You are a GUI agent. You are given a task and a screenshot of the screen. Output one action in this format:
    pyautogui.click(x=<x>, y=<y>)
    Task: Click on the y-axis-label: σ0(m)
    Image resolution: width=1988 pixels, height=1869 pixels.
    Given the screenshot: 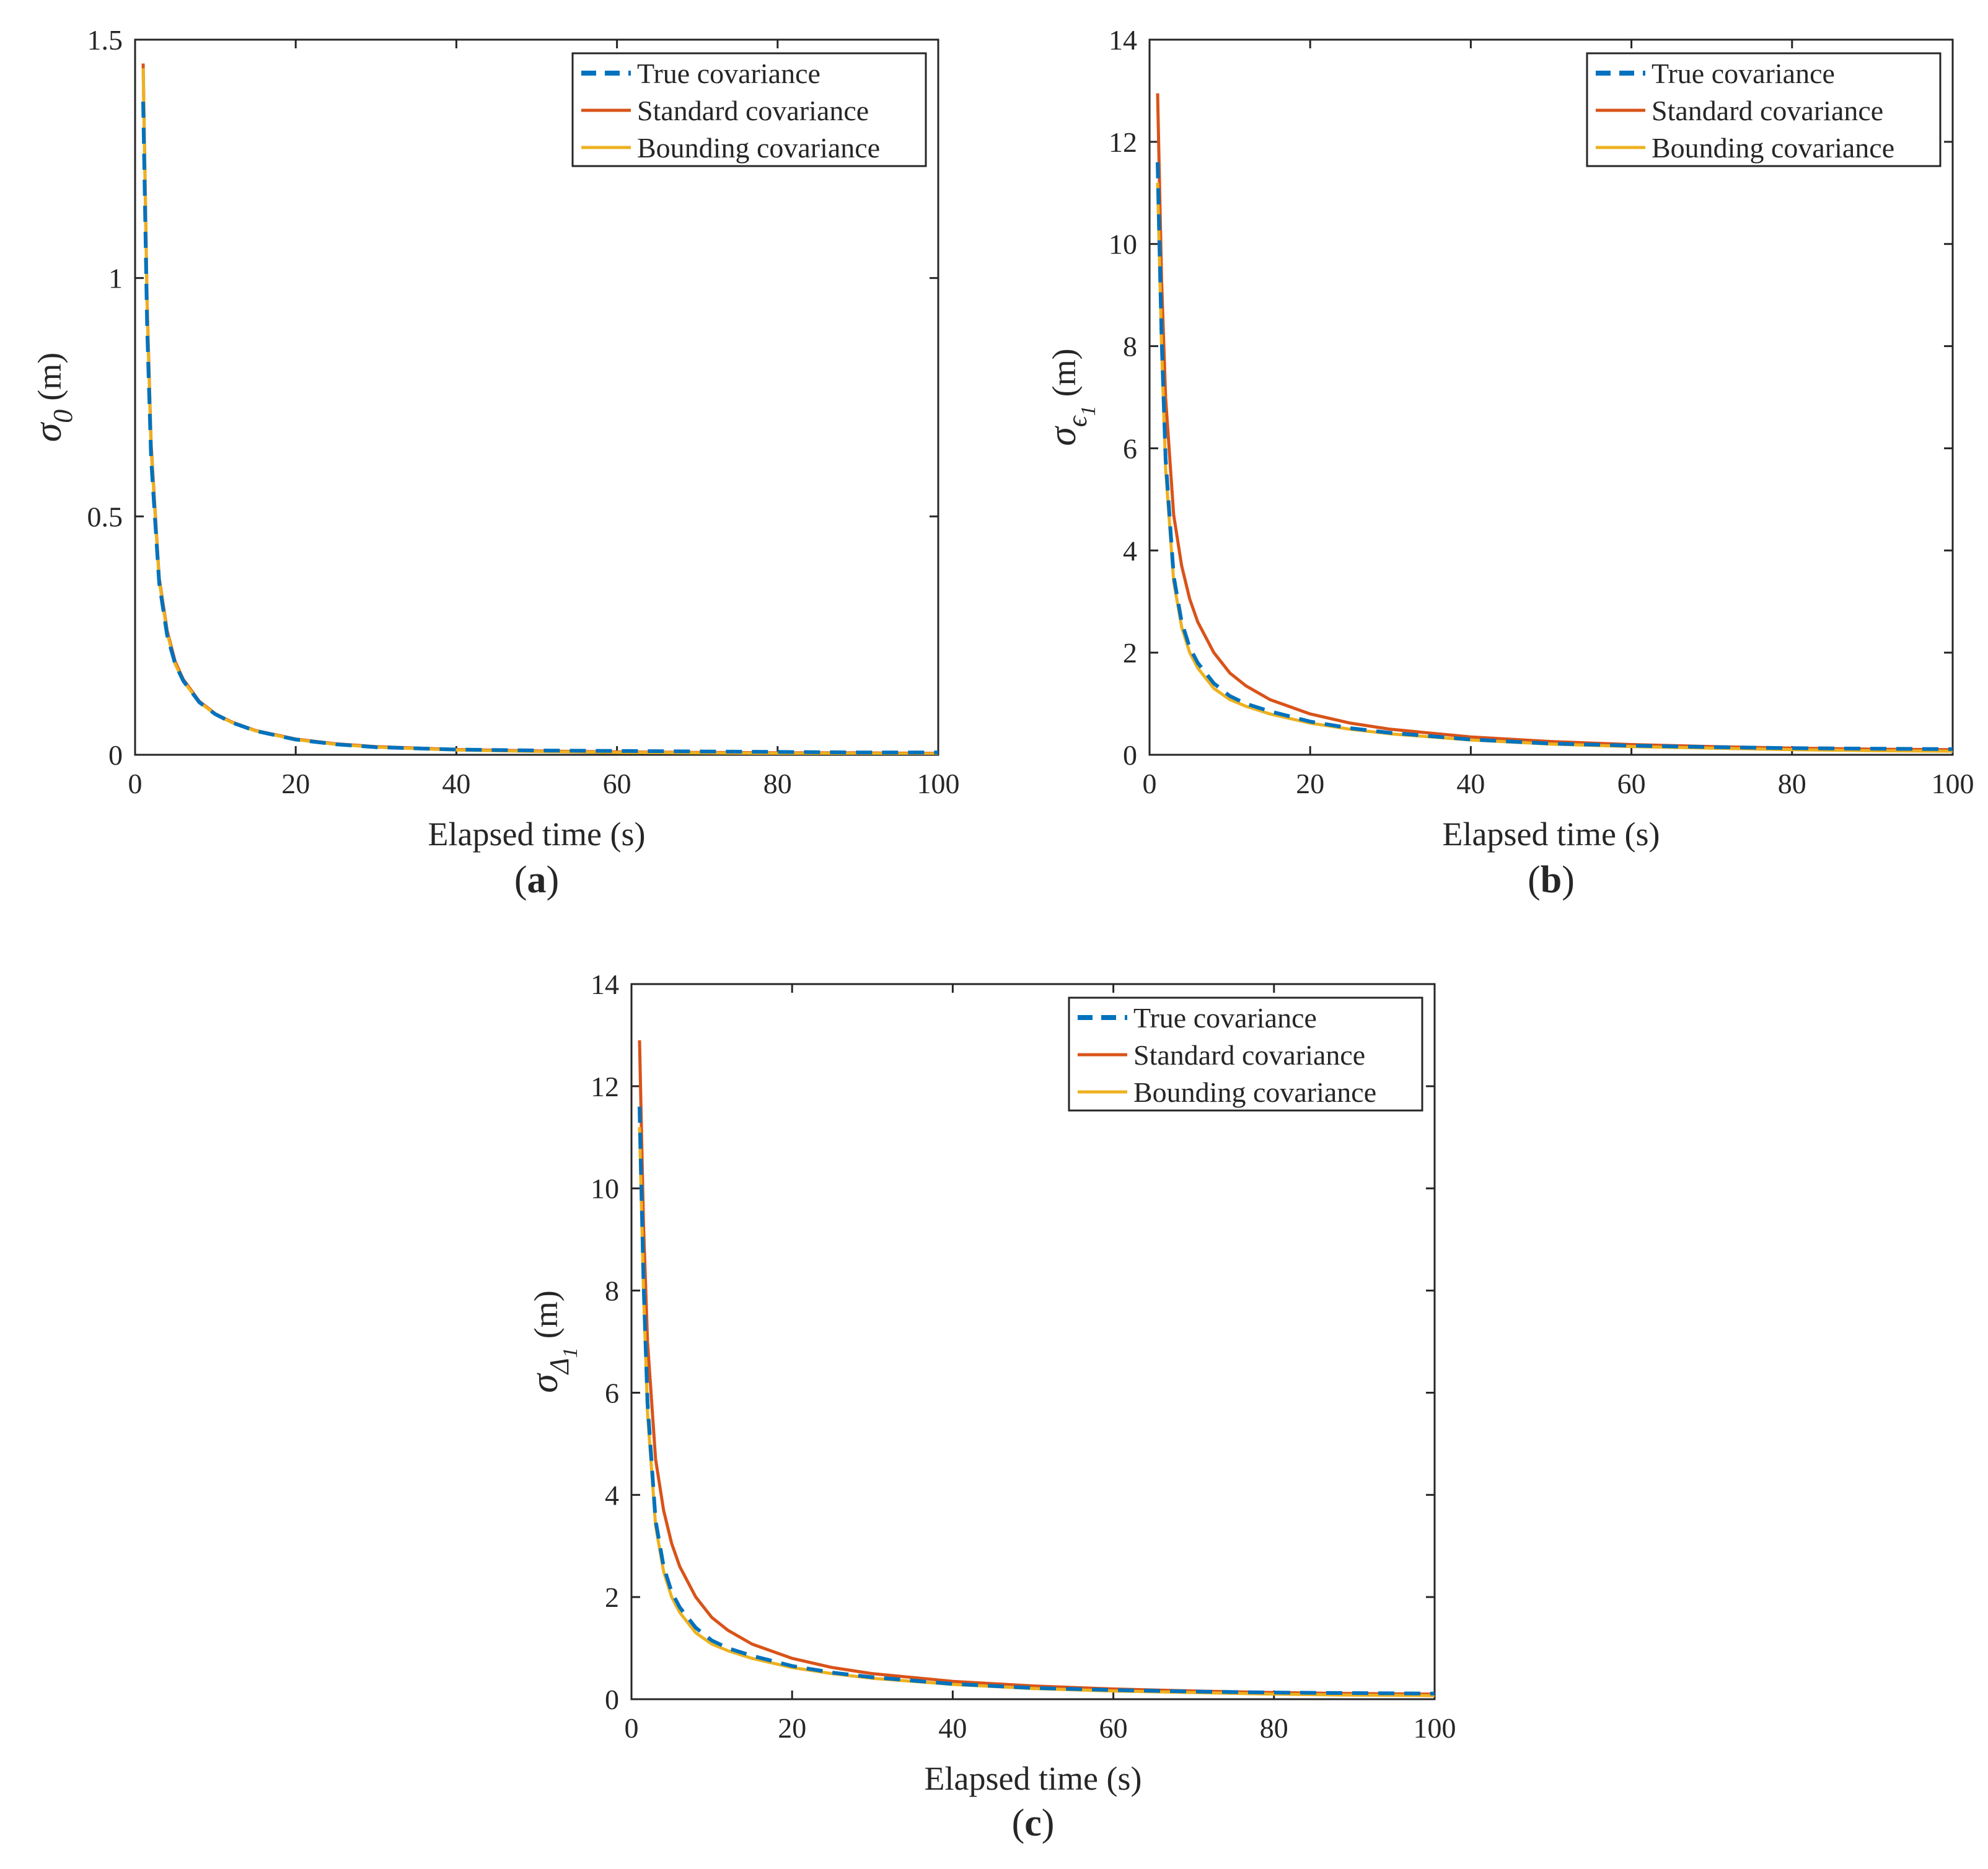 What is the action you would take?
    pyautogui.click(x=52, y=397)
    